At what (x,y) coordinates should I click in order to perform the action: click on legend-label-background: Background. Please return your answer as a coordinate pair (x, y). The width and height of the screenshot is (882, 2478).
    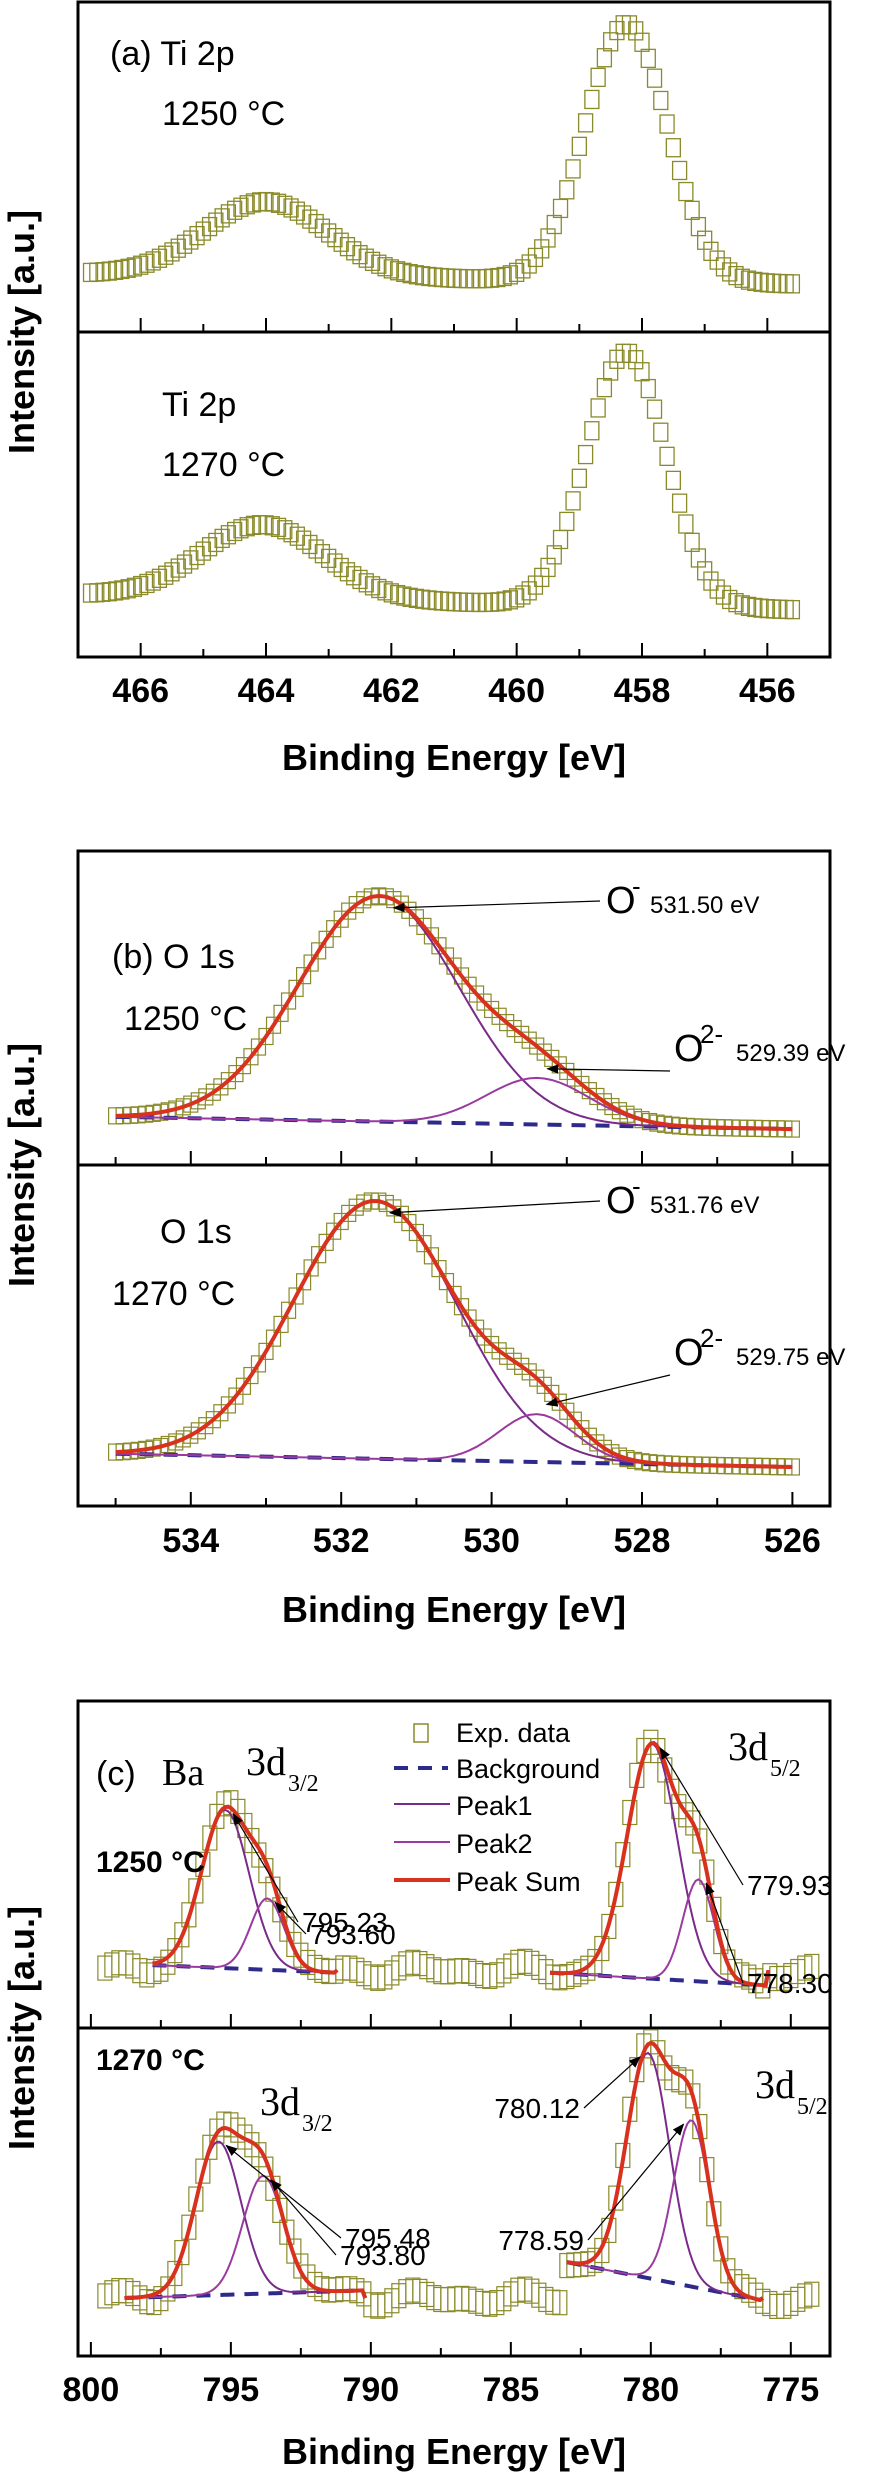
    Looking at the image, I should click on (528, 1769).